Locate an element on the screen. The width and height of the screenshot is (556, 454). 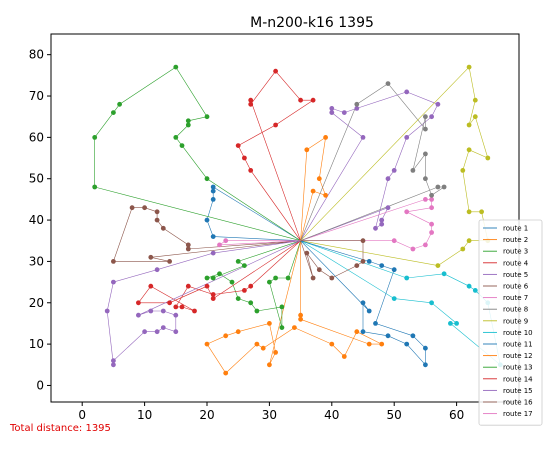
y-tick-label: 30 is located at coordinates (36, 261).